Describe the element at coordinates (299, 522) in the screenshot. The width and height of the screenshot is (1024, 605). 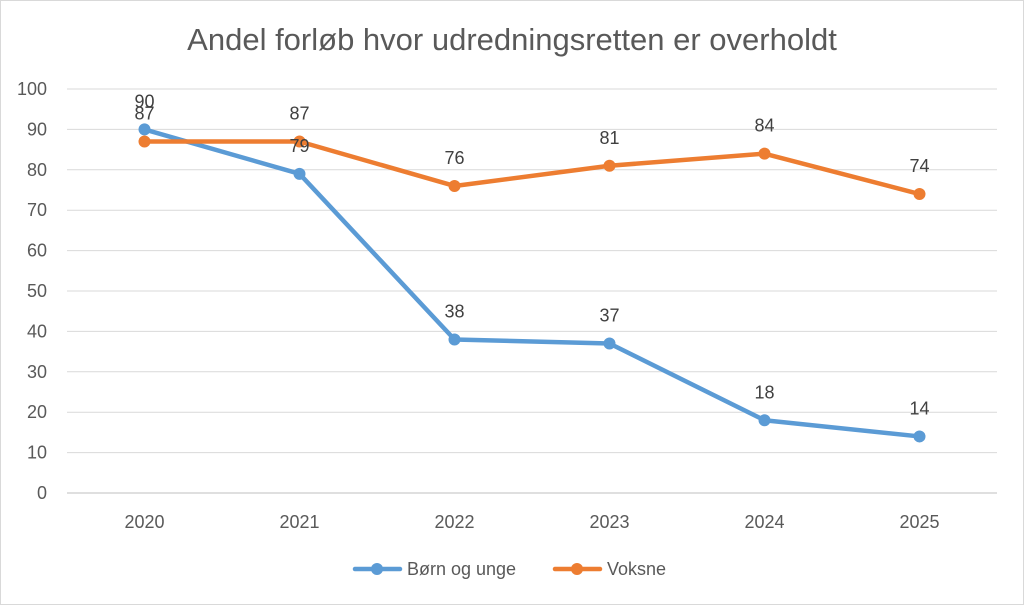
I see `x-tick-label: 2021` at that location.